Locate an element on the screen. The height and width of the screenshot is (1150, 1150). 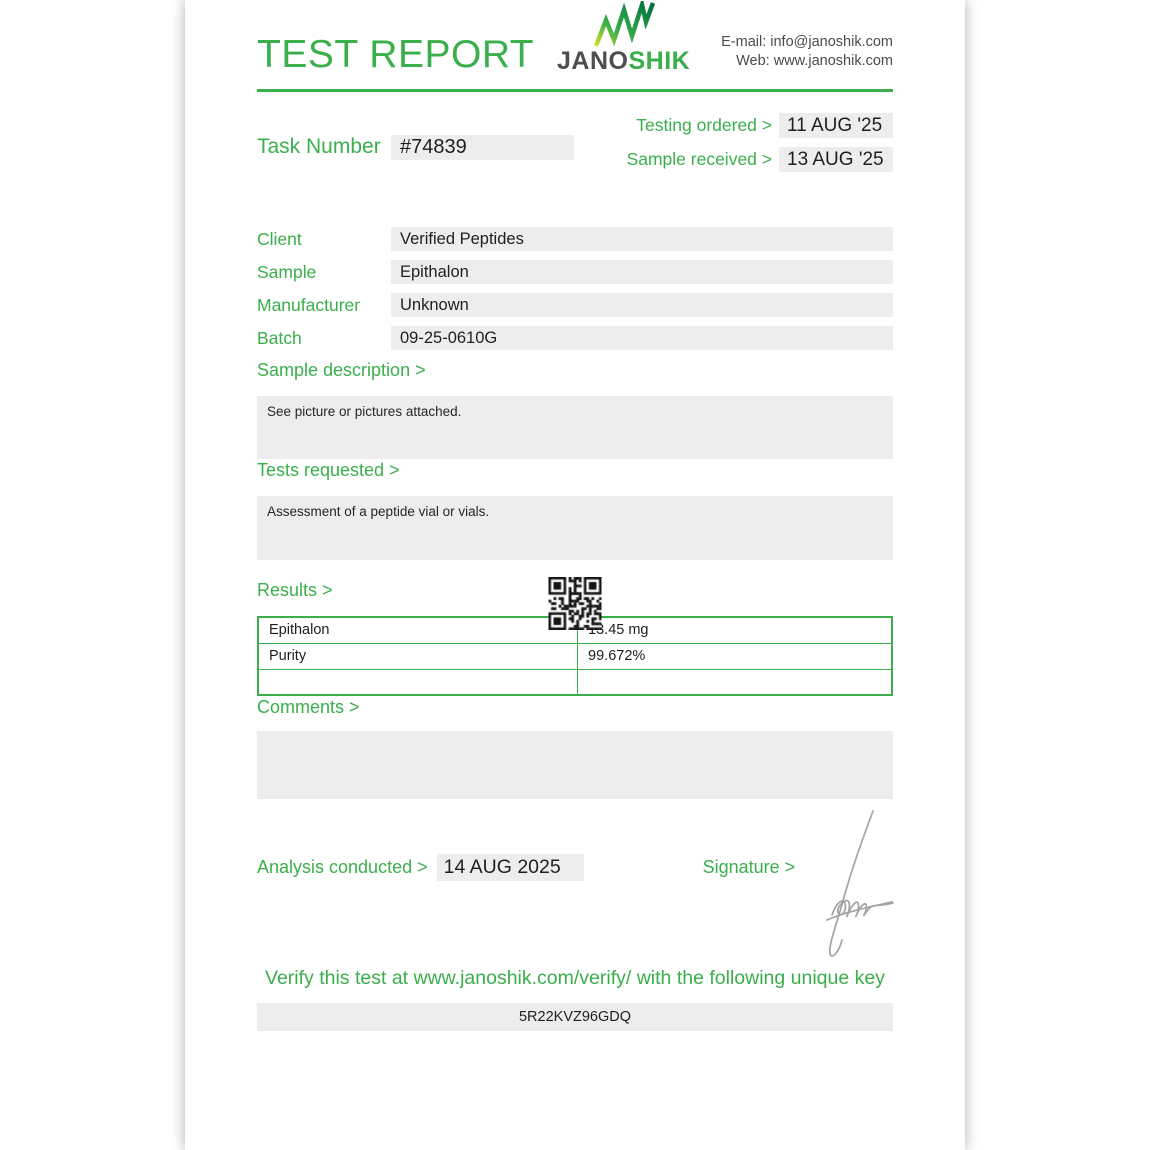
task-number-value: #74839 is located at coordinates (482, 147).